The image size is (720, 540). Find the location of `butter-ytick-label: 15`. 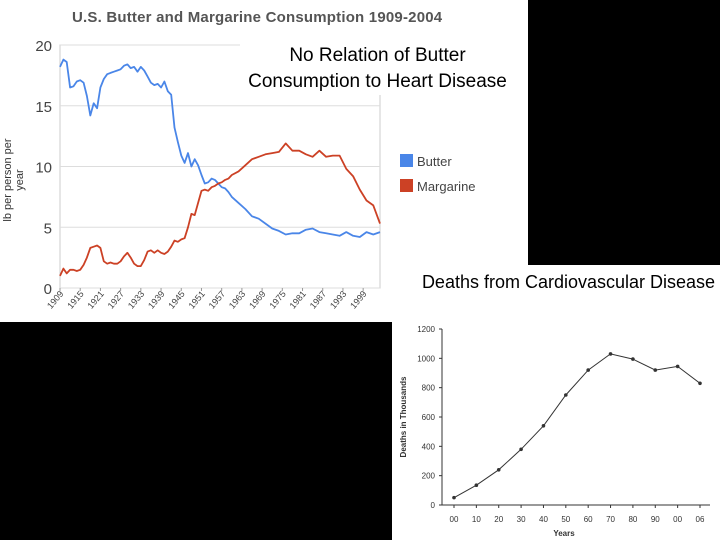

butter-ytick-label: 15 is located at coordinates (43, 107).